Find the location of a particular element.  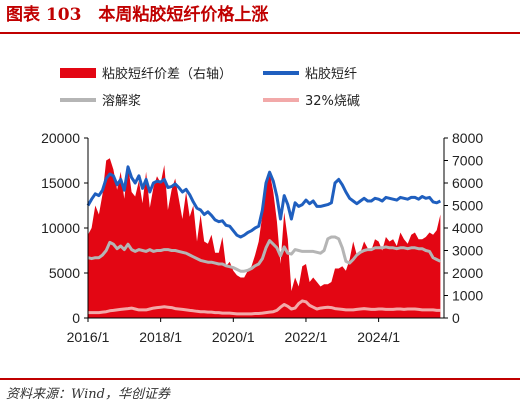

left-tick-label: 15000 is located at coordinates (60, 183).